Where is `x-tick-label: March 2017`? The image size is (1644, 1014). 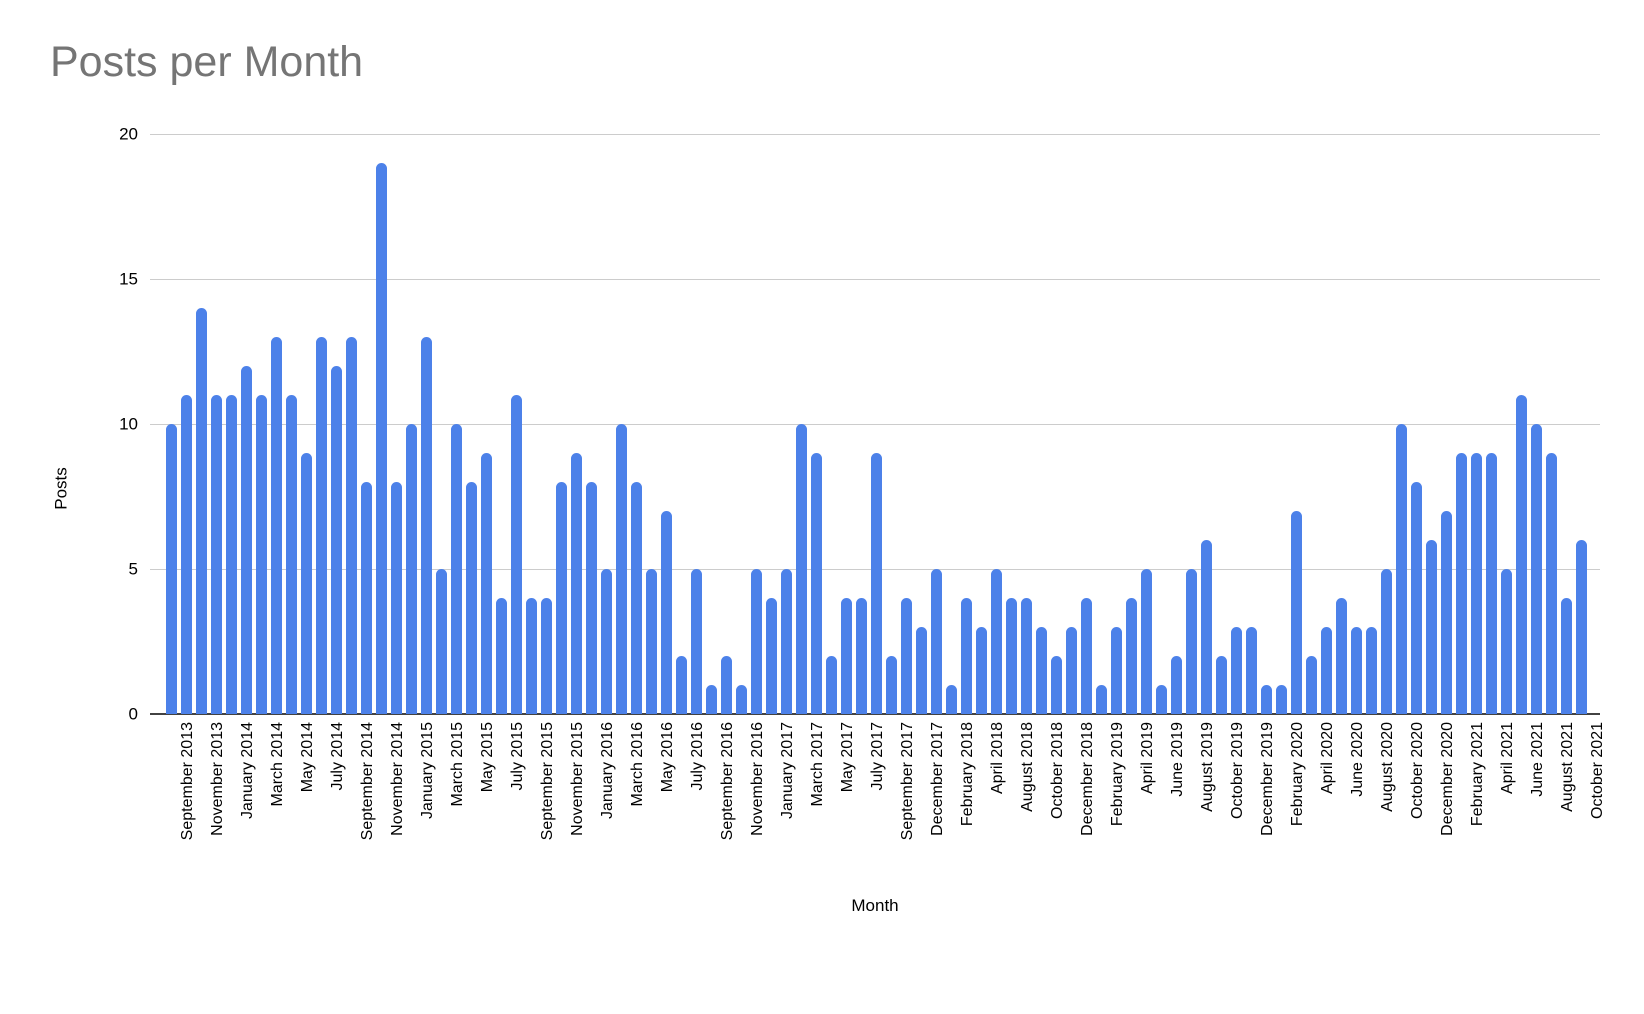 x-tick-label: March 2017 is located at coordinates (817, 764).